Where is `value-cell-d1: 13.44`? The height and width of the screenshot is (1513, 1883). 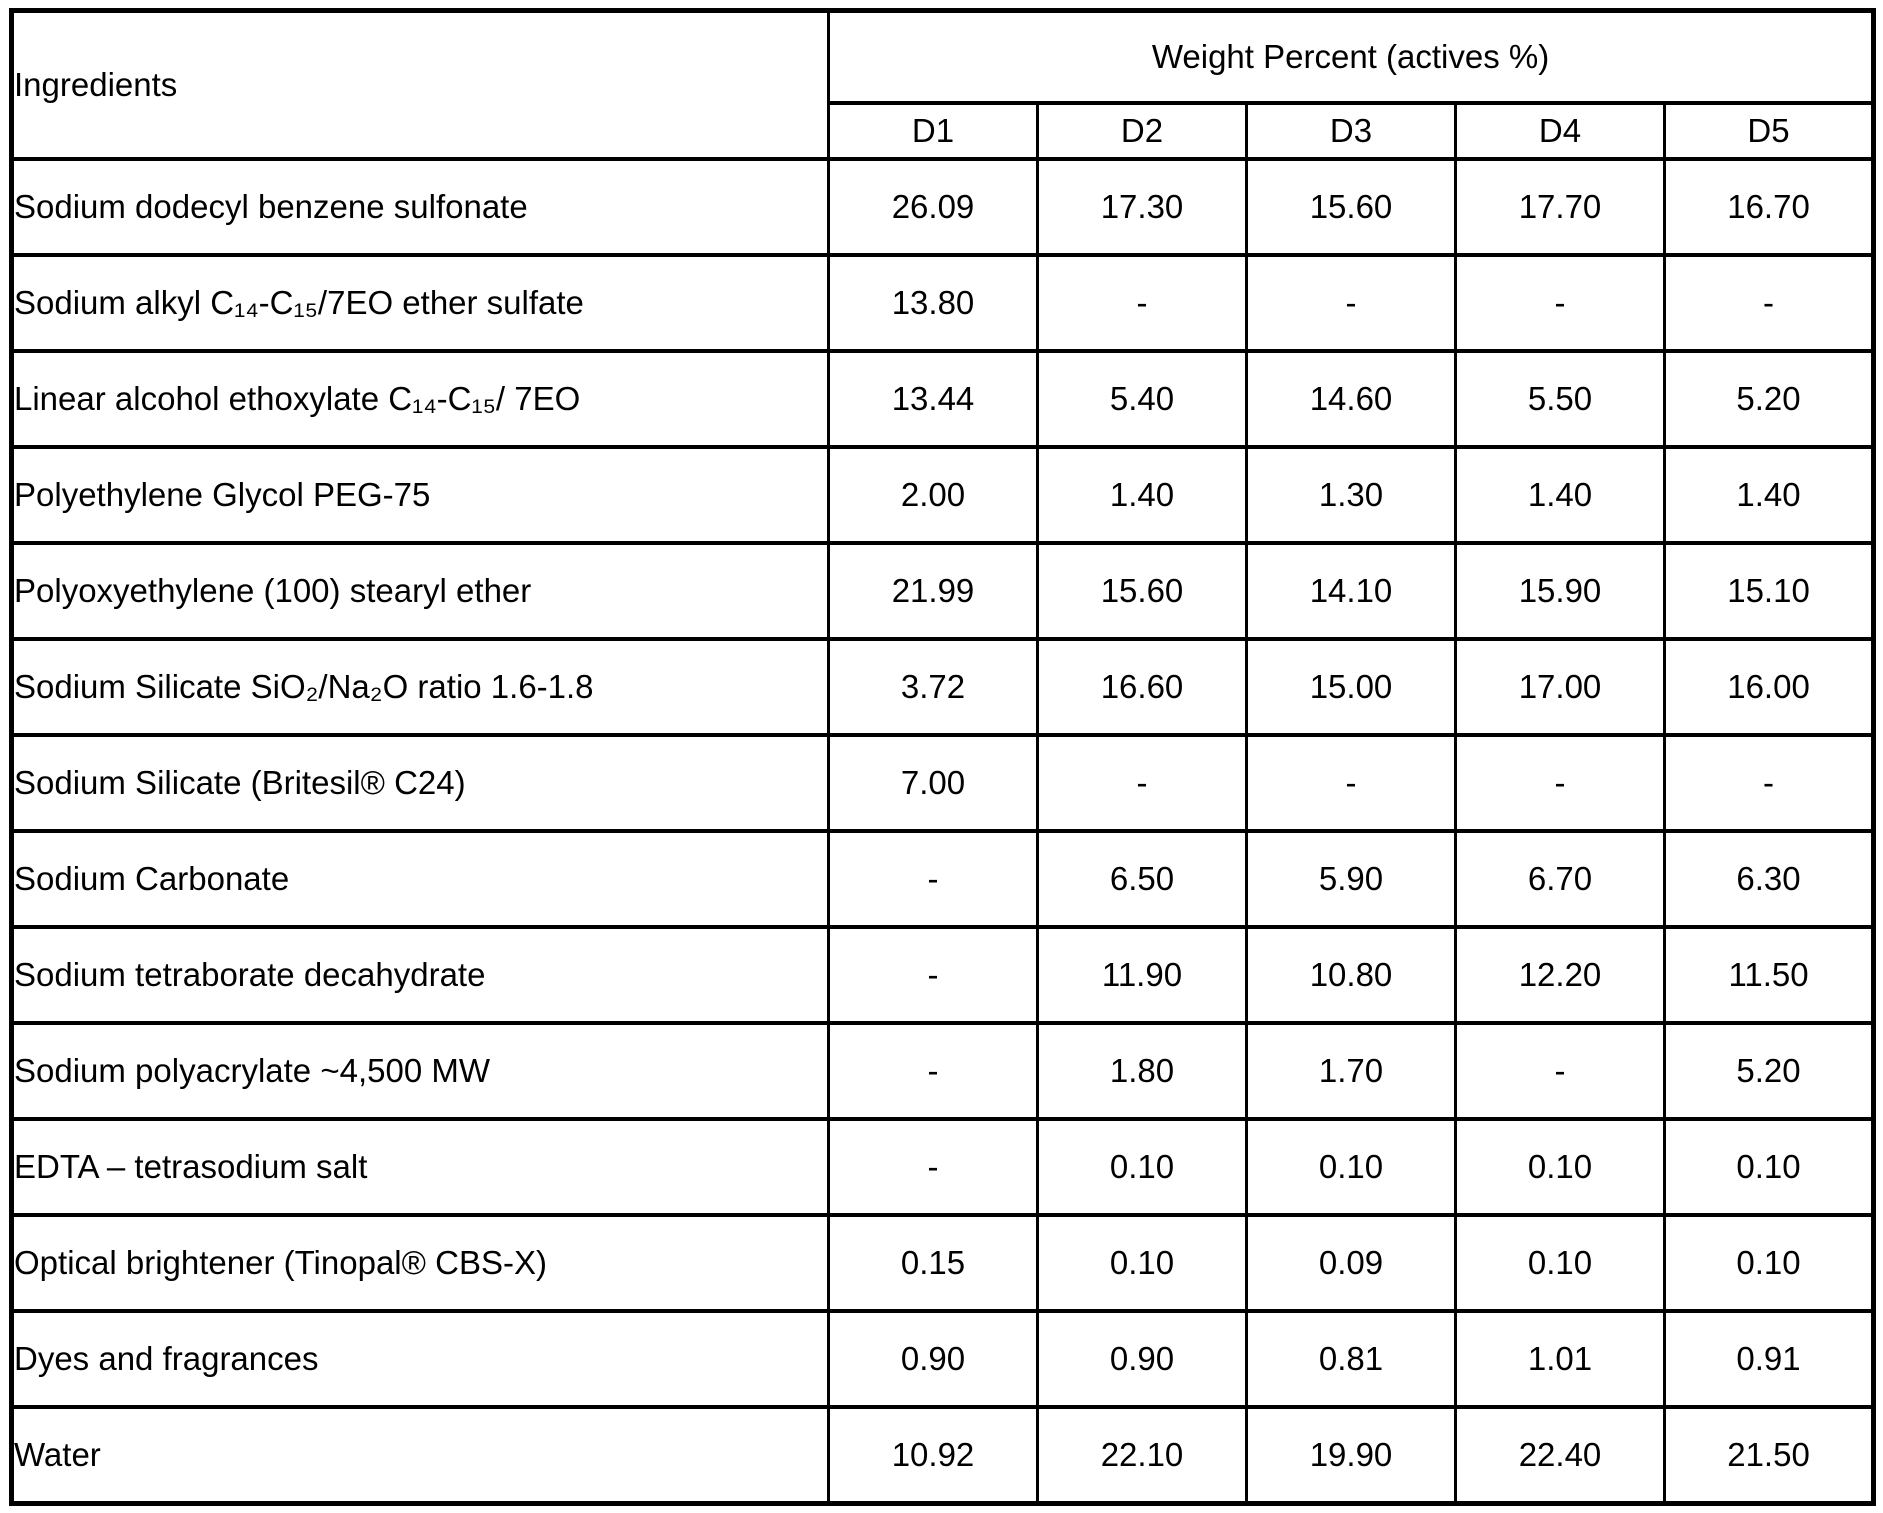
value-cell-d1: 13.44 is located at coordinates (933, 399).